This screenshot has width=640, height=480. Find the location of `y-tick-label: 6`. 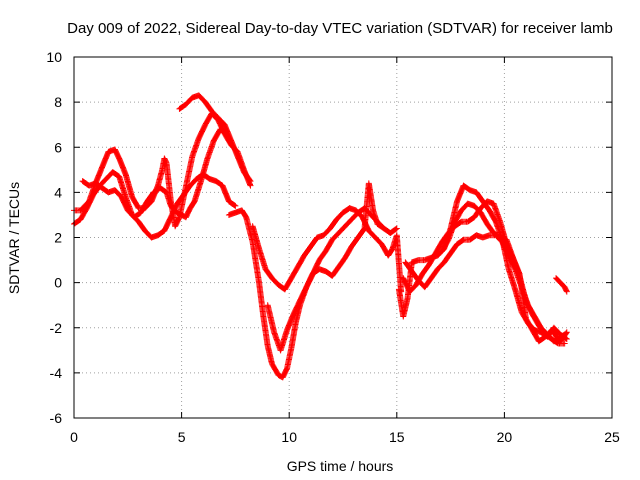

y-tick-label: 6 is located at coordinates (58, 147).